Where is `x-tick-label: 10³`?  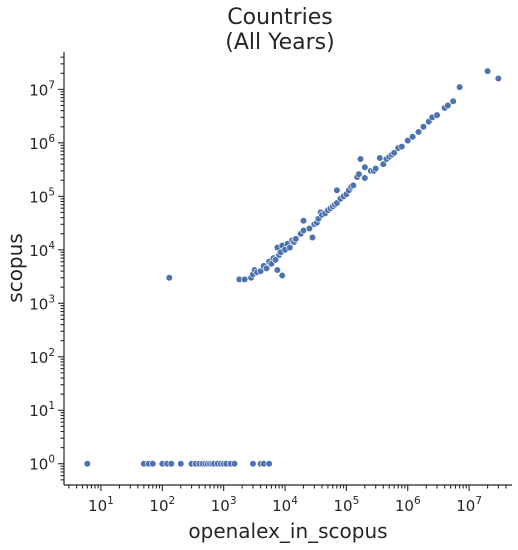 x-tick-label: 10³ is located at coordinates (224, 505).